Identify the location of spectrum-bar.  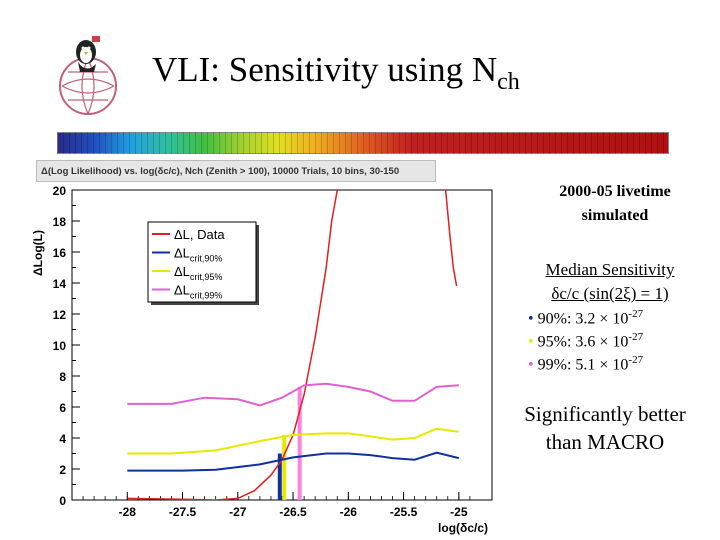
(363, 143).